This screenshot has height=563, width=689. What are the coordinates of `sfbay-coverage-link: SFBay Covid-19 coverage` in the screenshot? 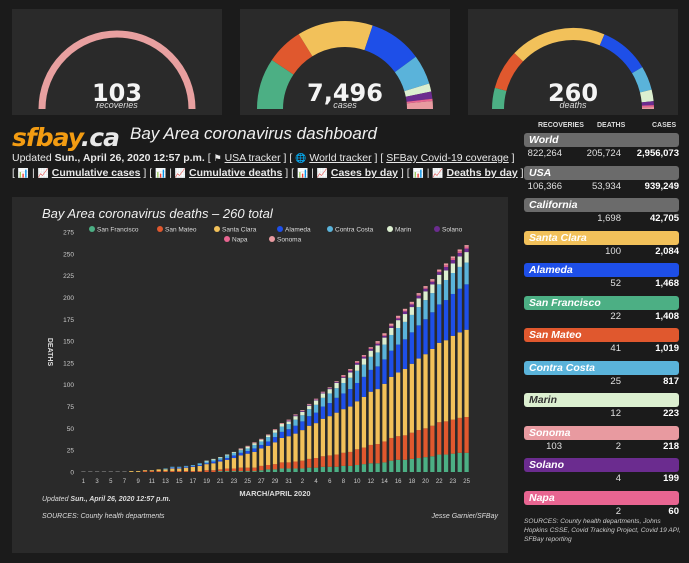 It's located at (447, 158).